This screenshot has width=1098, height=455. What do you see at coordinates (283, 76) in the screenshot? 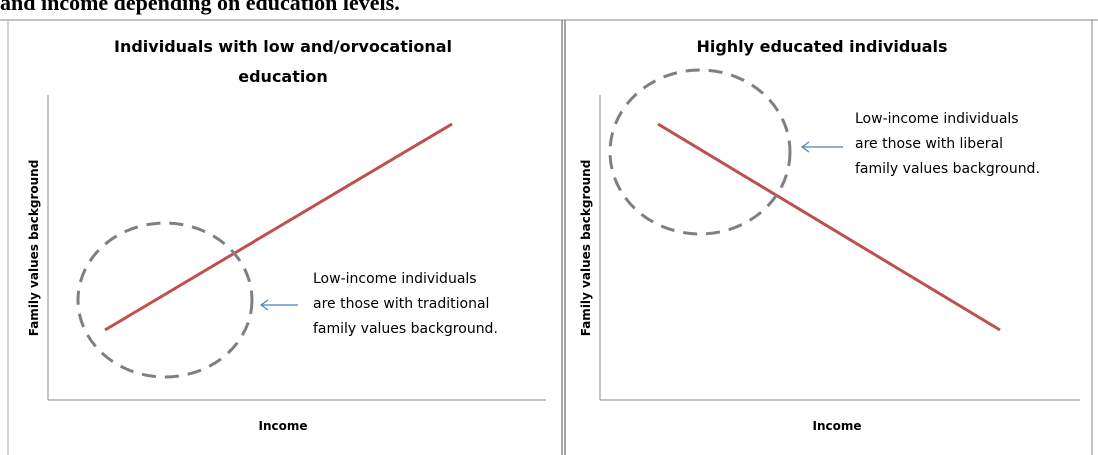
I see `panel-title: education` at bounding box center [283, 76].